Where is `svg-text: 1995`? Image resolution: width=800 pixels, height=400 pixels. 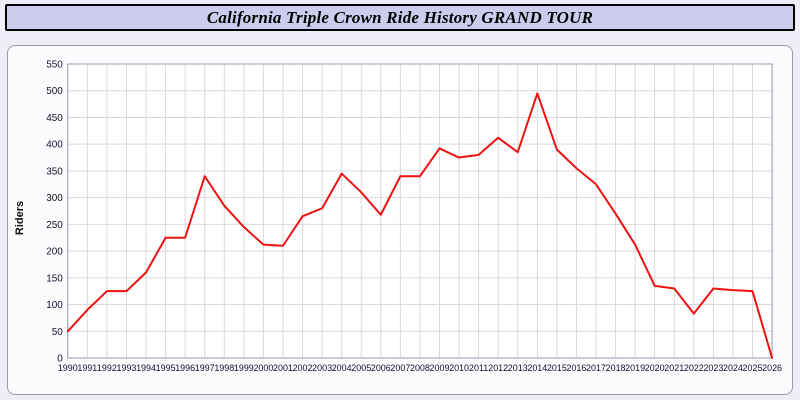
svg-text: 1995 is located at coordinates (166, 368).